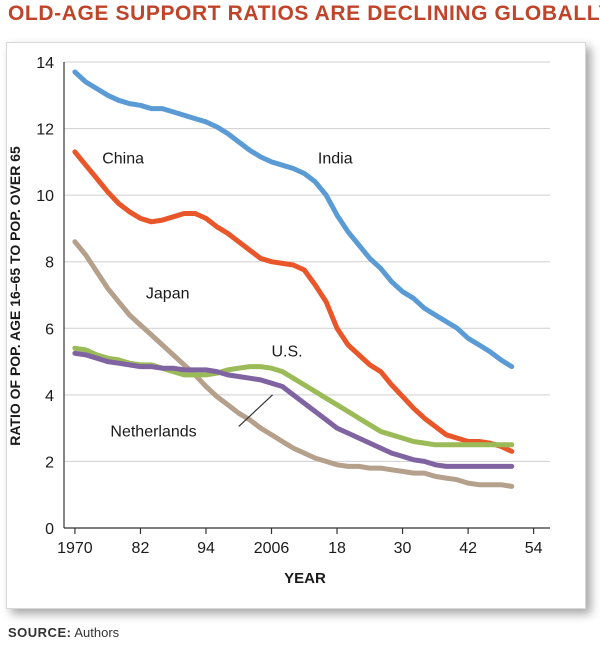 This screenshot has height=646, width=600. What do you see at coordinates (123, 159) in the screenshot?
I see `series-label-china: China` at bounding box center [123, 159].